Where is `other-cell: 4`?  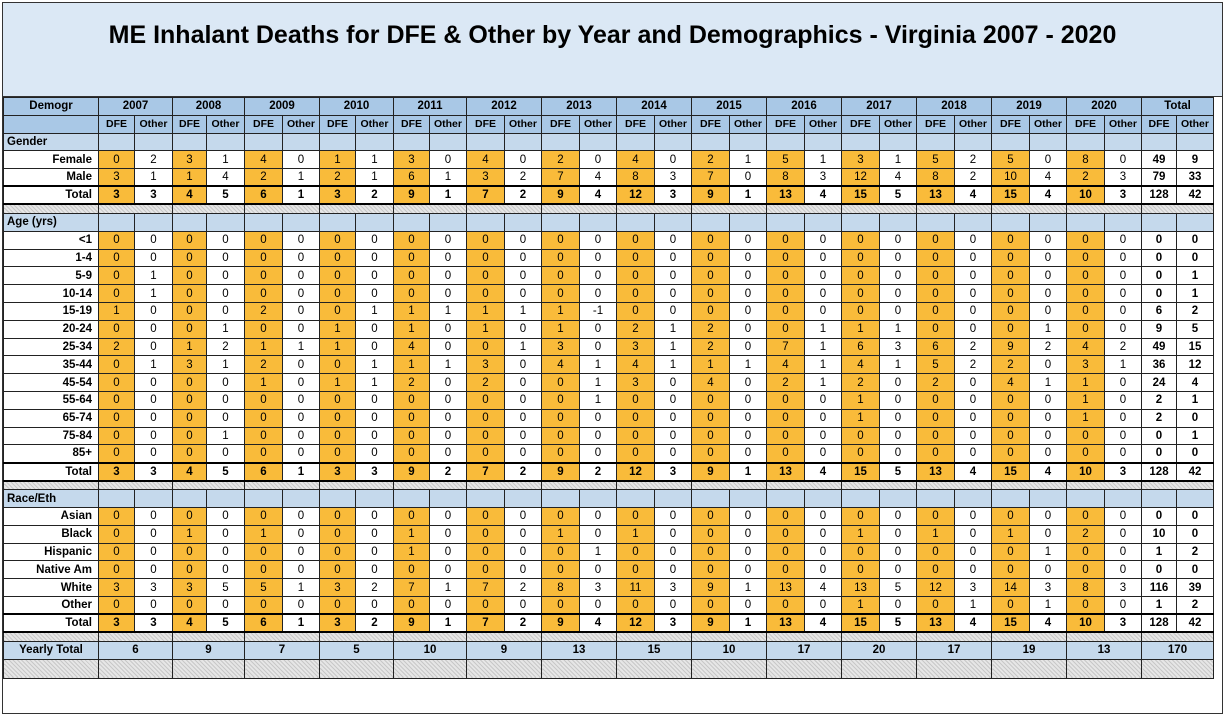 other-cell: 4 is located at coordinates (598, 177).